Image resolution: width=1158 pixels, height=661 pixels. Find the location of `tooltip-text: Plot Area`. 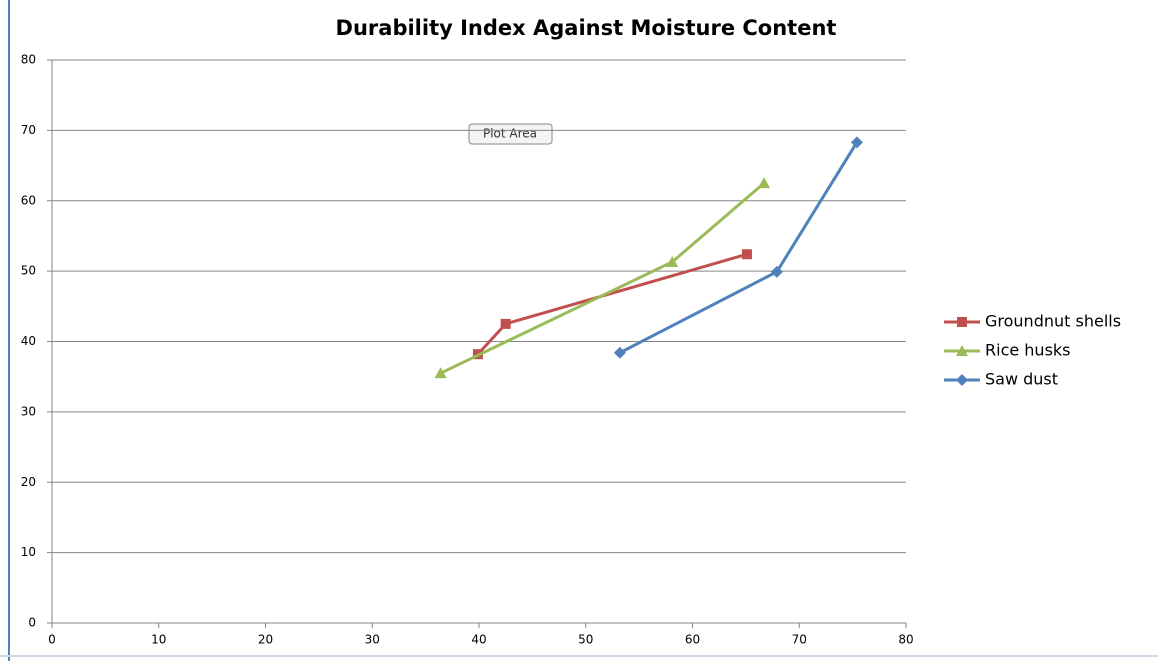

tooltip-text: Plot Area is located at coordinates (510, 134).